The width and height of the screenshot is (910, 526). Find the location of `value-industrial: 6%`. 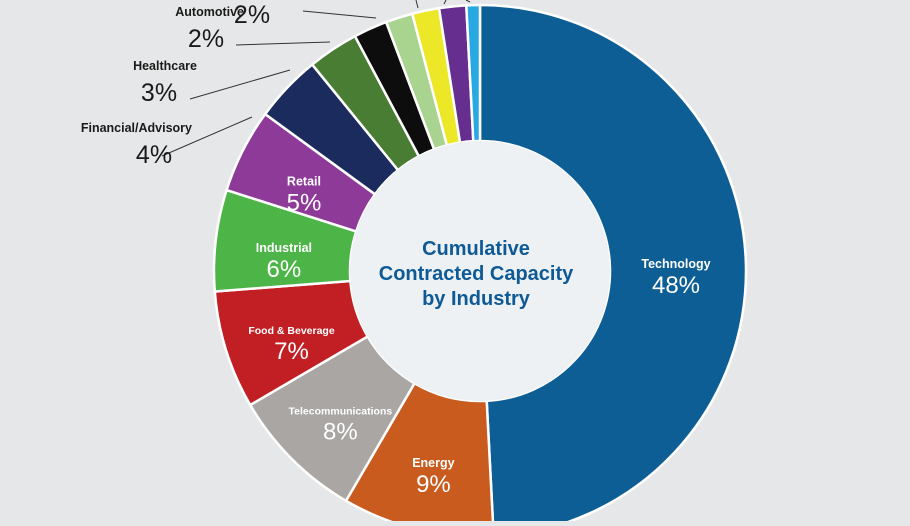

value-industrial: 6% is located at coordinates (284, 269).